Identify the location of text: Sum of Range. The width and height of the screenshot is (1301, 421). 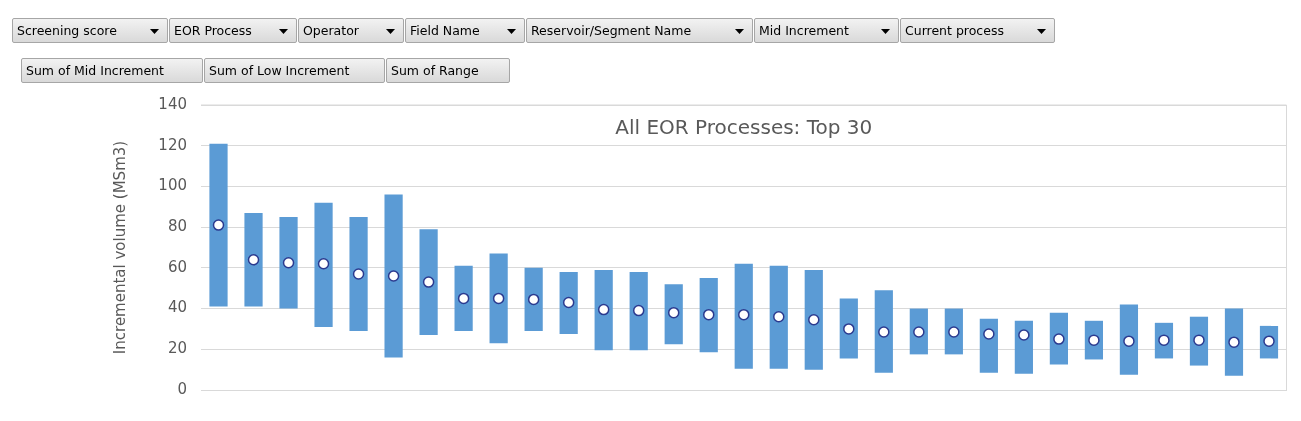
(435, 70).